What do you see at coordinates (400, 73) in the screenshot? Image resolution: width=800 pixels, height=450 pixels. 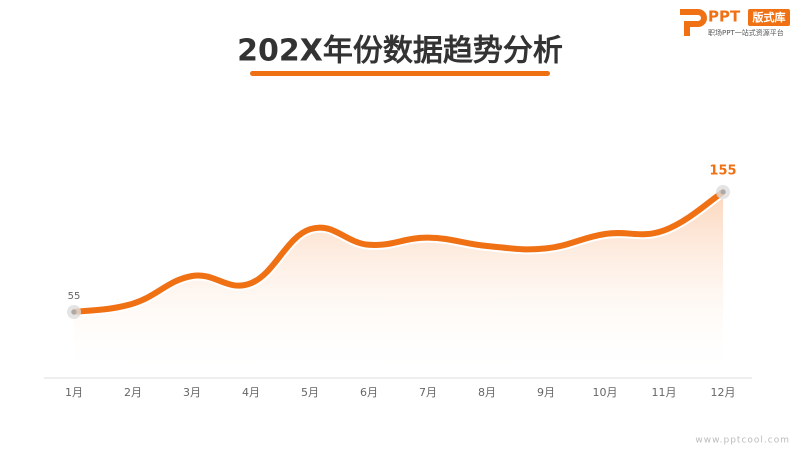 I see `title-underline` at bounding box center [400, 73].